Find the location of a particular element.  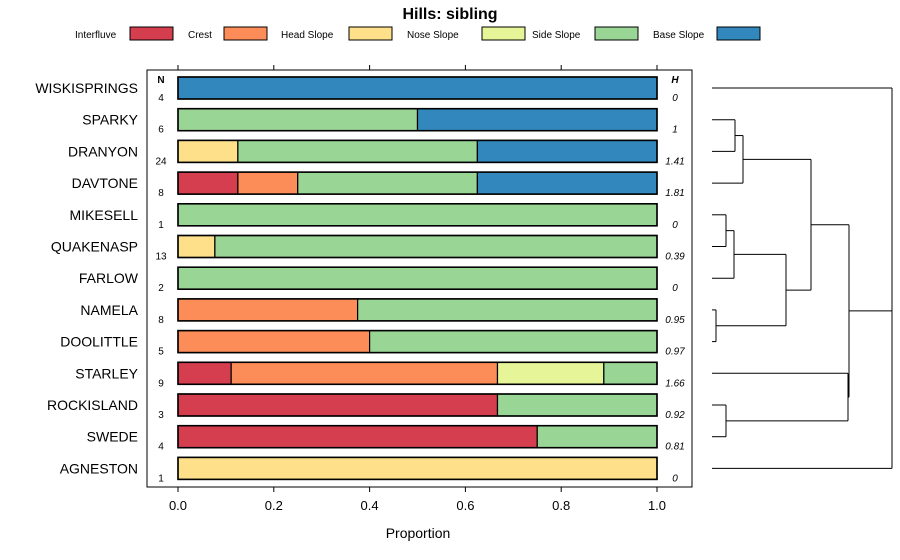

h-value: 0.97 is located at coordinates (675, 352).